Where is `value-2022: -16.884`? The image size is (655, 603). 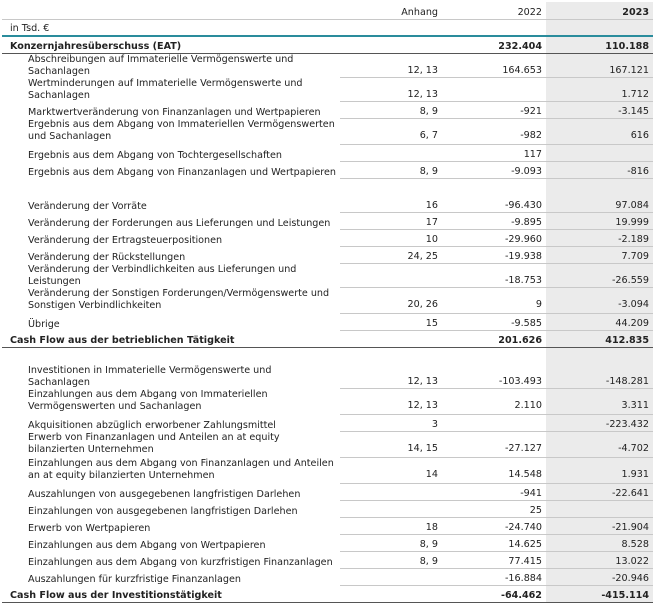
value-2022: -16.884 is located at coordinates (494, 577).